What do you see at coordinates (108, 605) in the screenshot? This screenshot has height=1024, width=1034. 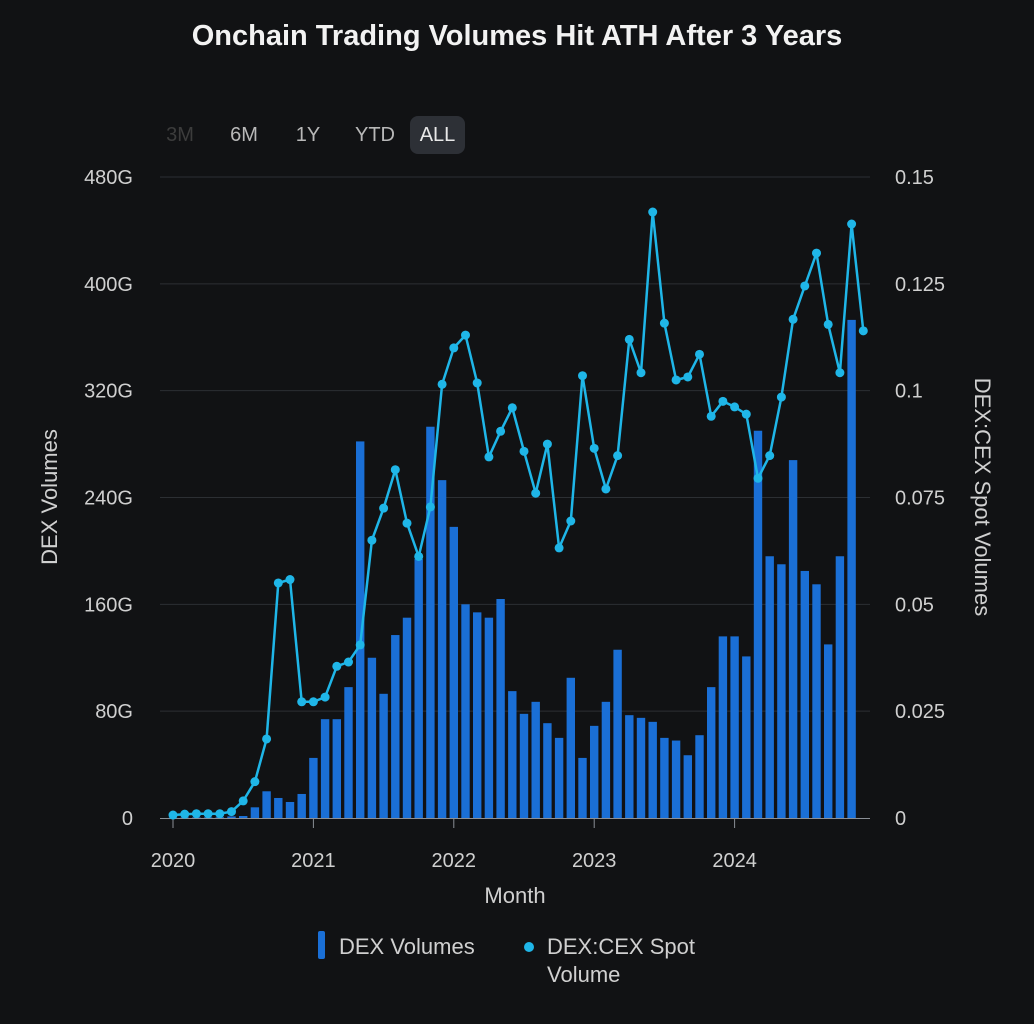 I see `y-tick-label: 160G` at bounding box center [108, 605].